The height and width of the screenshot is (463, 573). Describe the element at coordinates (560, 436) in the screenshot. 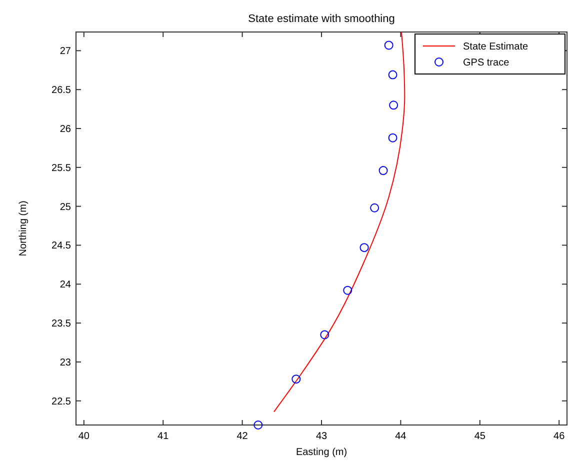

I see `x-tick-label: 46` at that location.